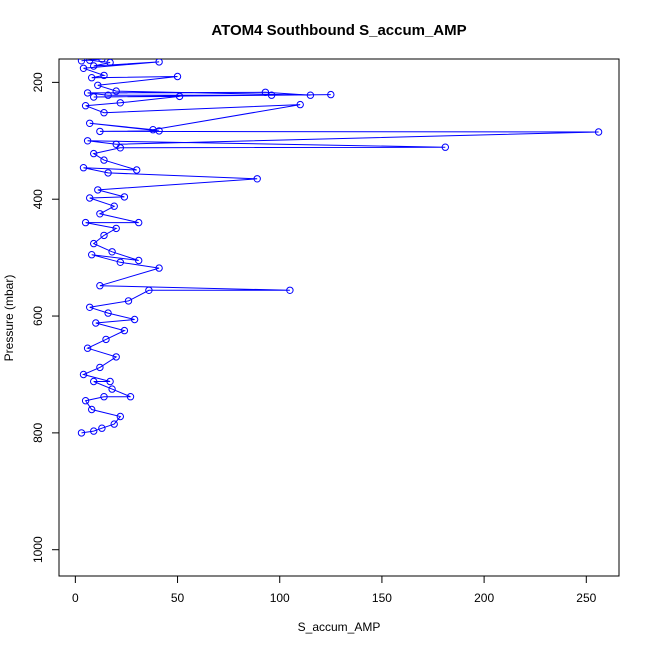 The image size is (650, 650). What do you see at coordinates (38, 549) in the screenshot?
I see `y-tick-label: 1000` at bounding box center [38, 549].